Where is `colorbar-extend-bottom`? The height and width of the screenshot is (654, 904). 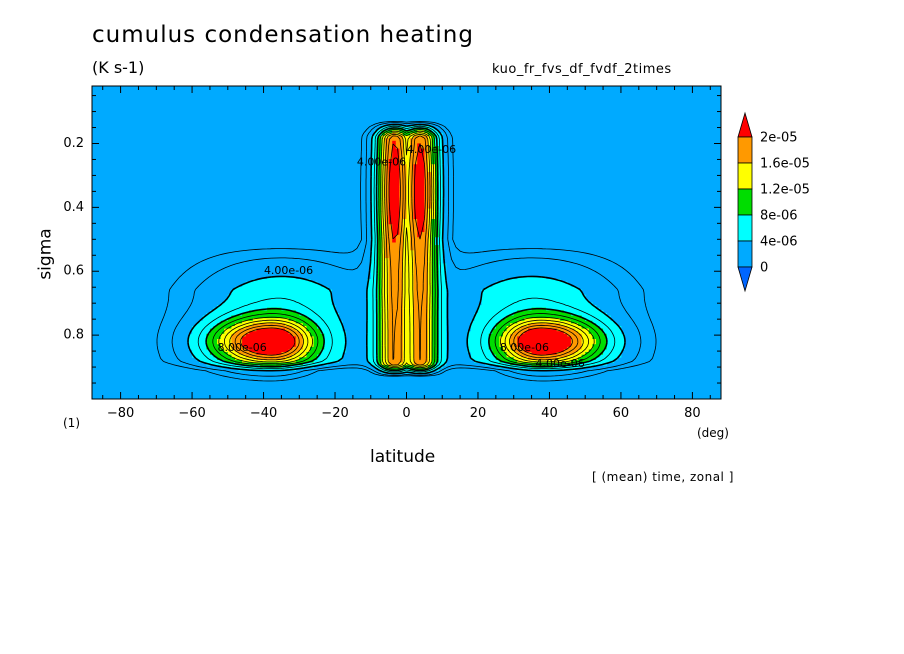 colorbar-extend-bottom is located at coordinates (745, 279).